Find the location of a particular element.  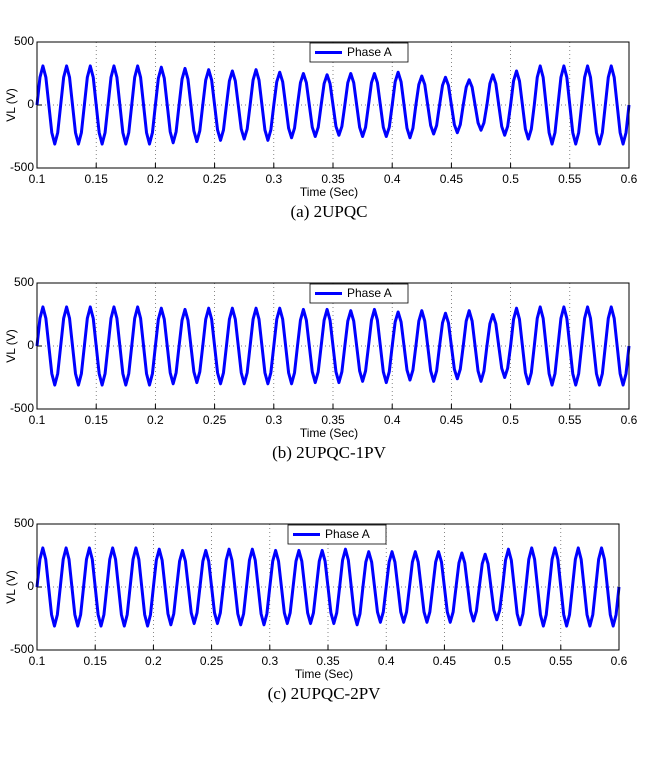

caption: (c) 2UPQC-2PV is located at coordinates (325, 693).